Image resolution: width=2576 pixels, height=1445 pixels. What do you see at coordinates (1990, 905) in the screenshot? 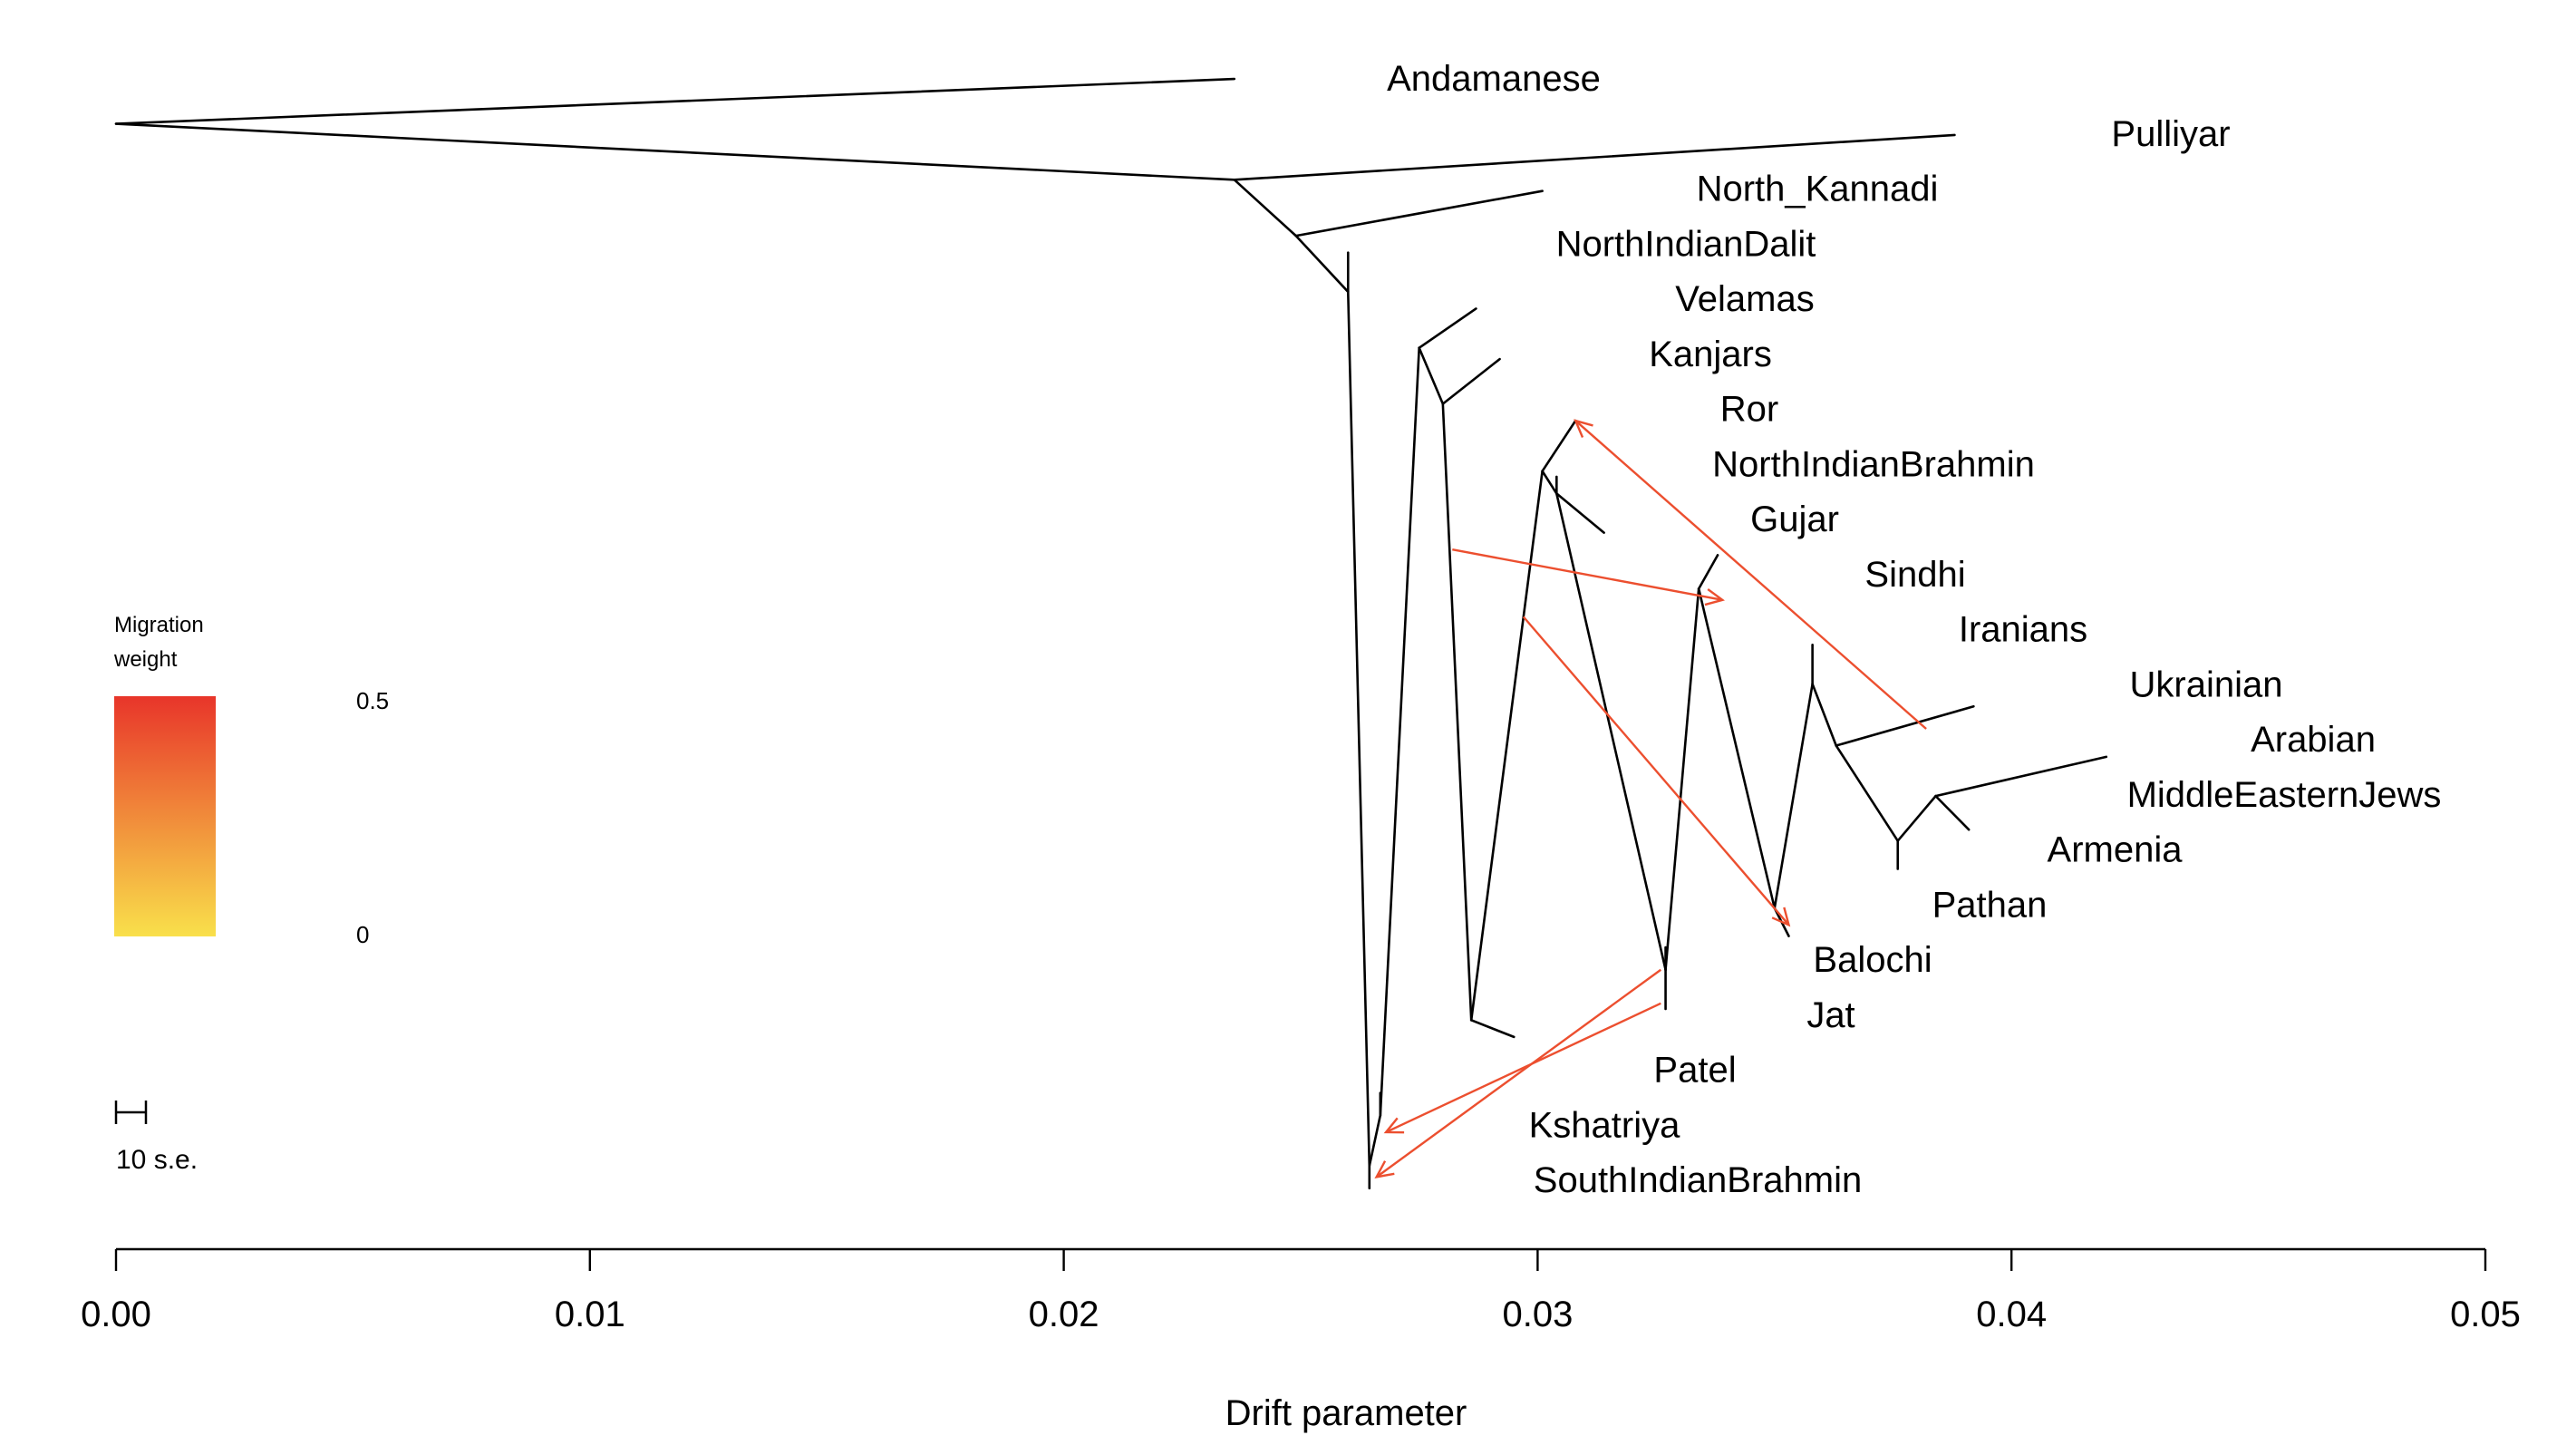
I see `tip-label-Pathan: Pathan` at bounding box center [1990, 905].